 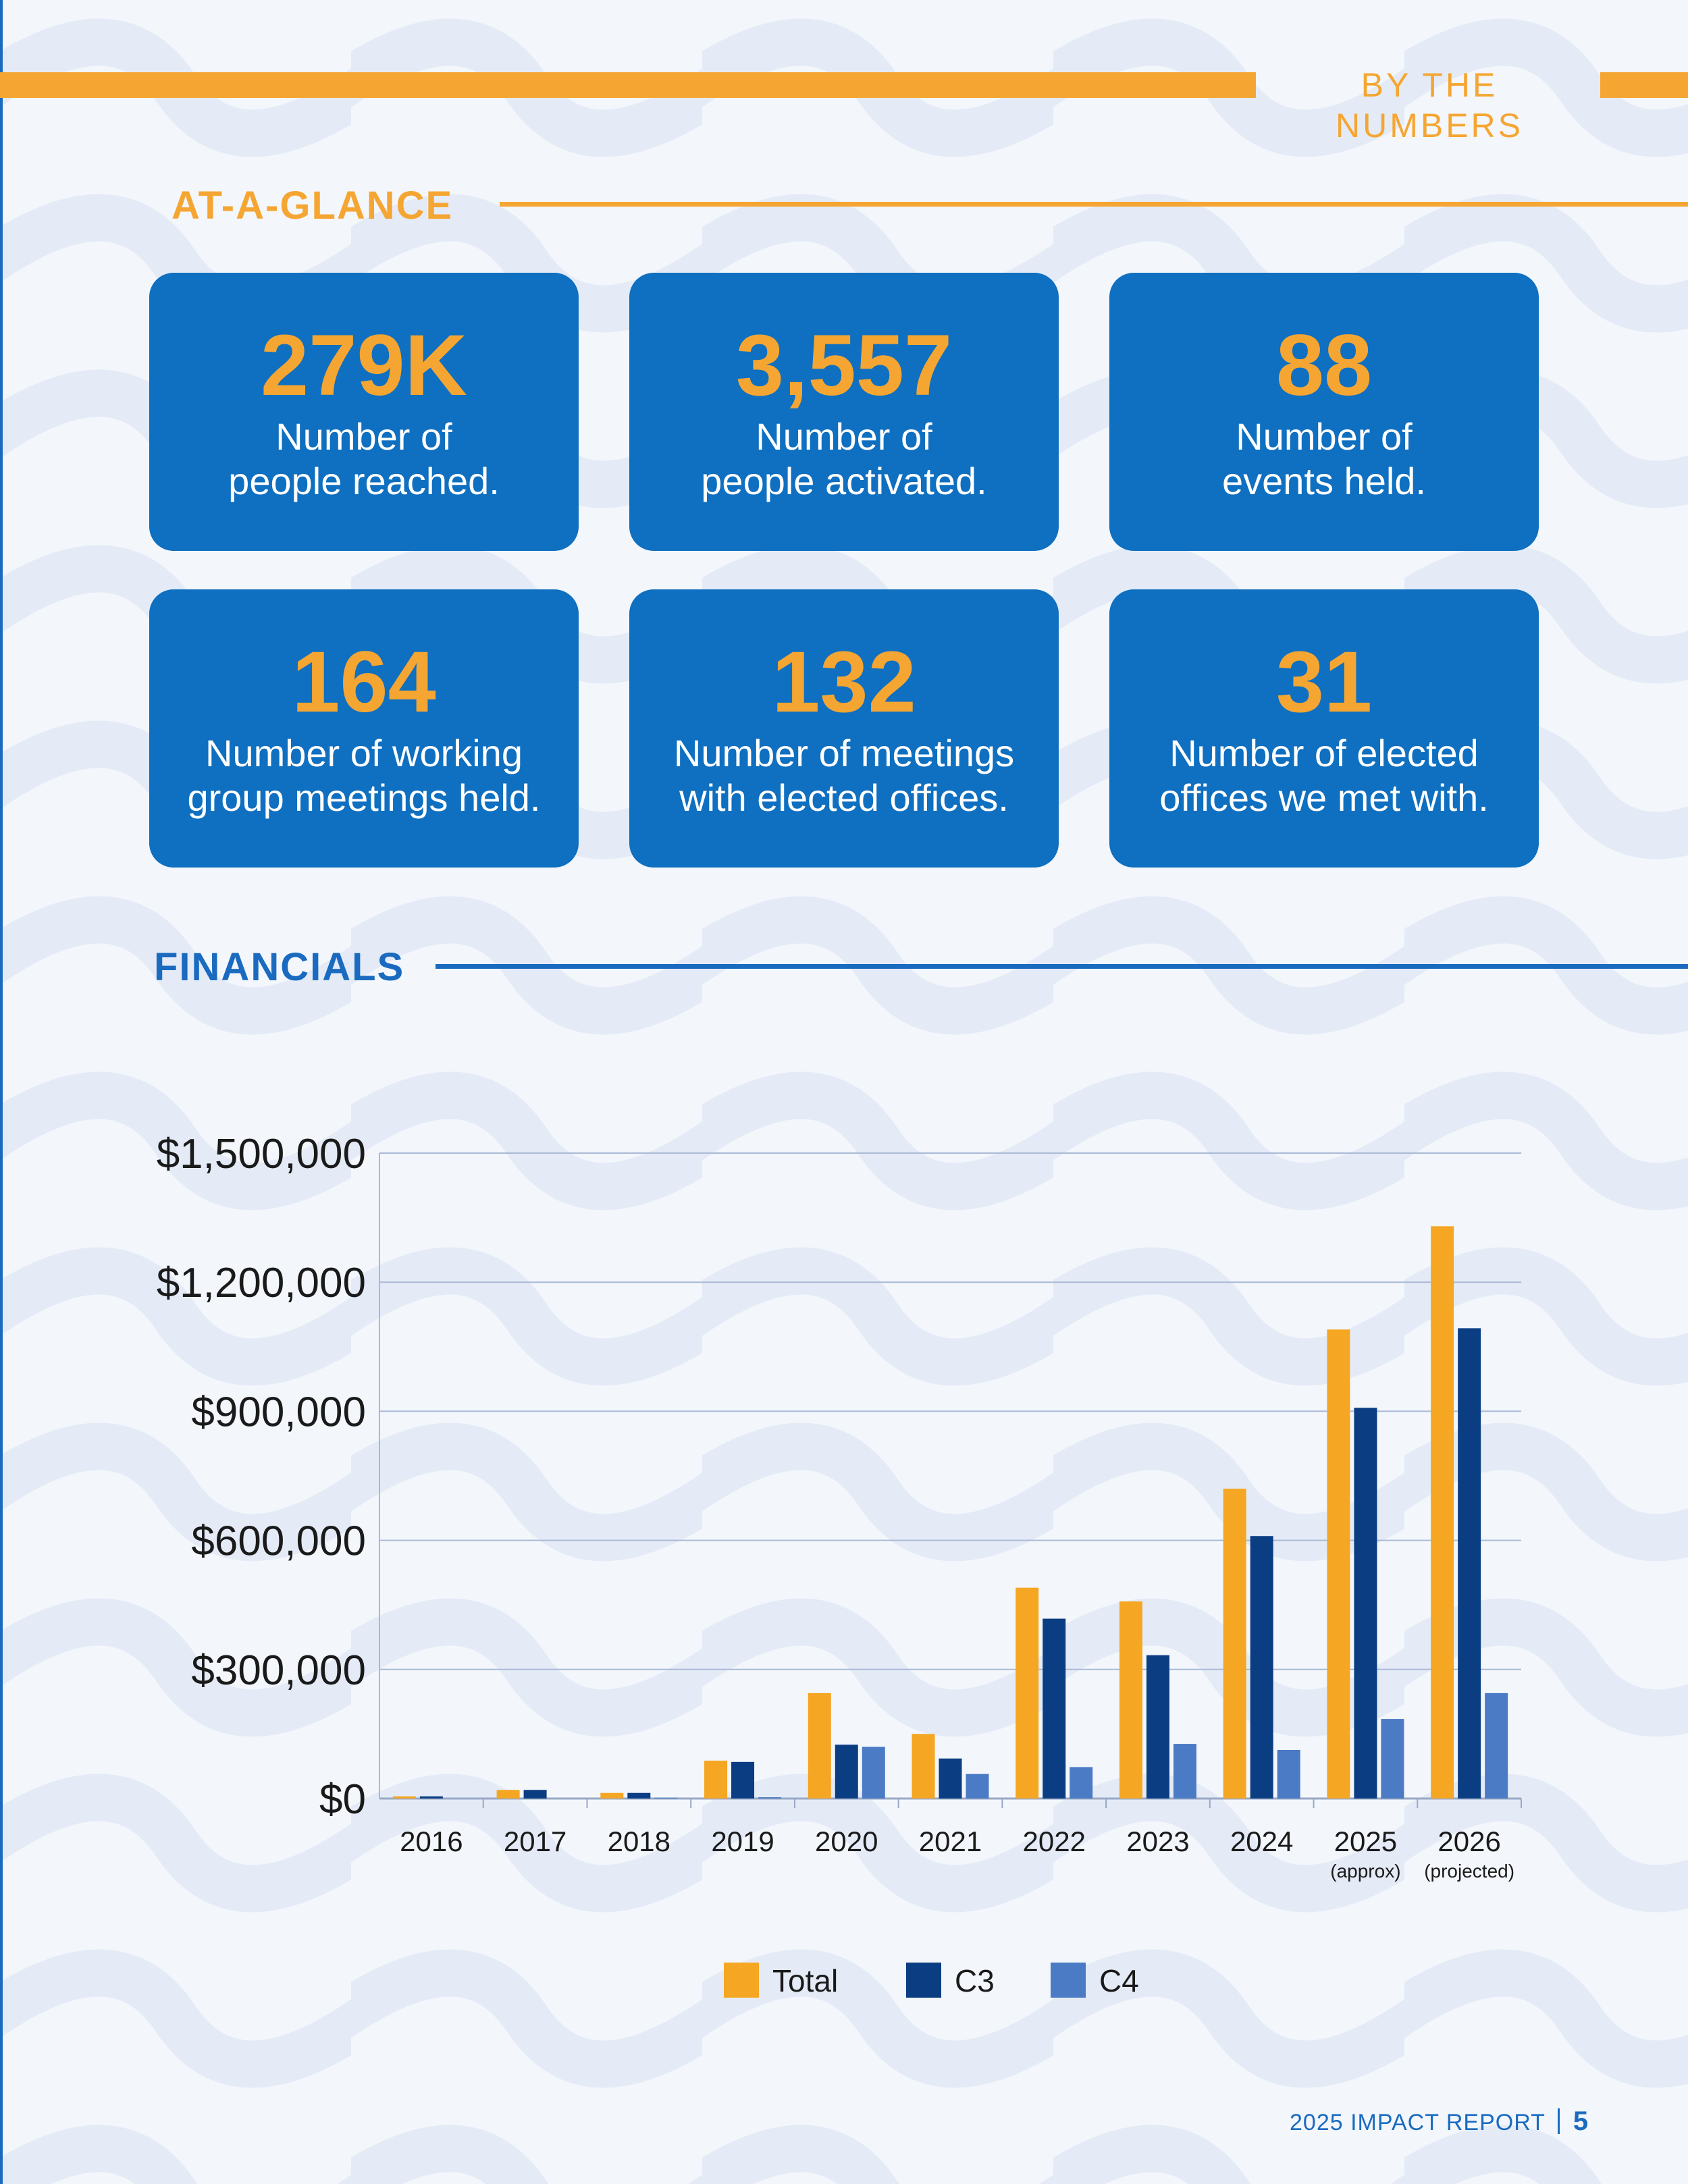 What do you see at coordinates (1027, 1693) in the screenshot?
I see `bar-total-2022` at bounding box center [1027, 1693].